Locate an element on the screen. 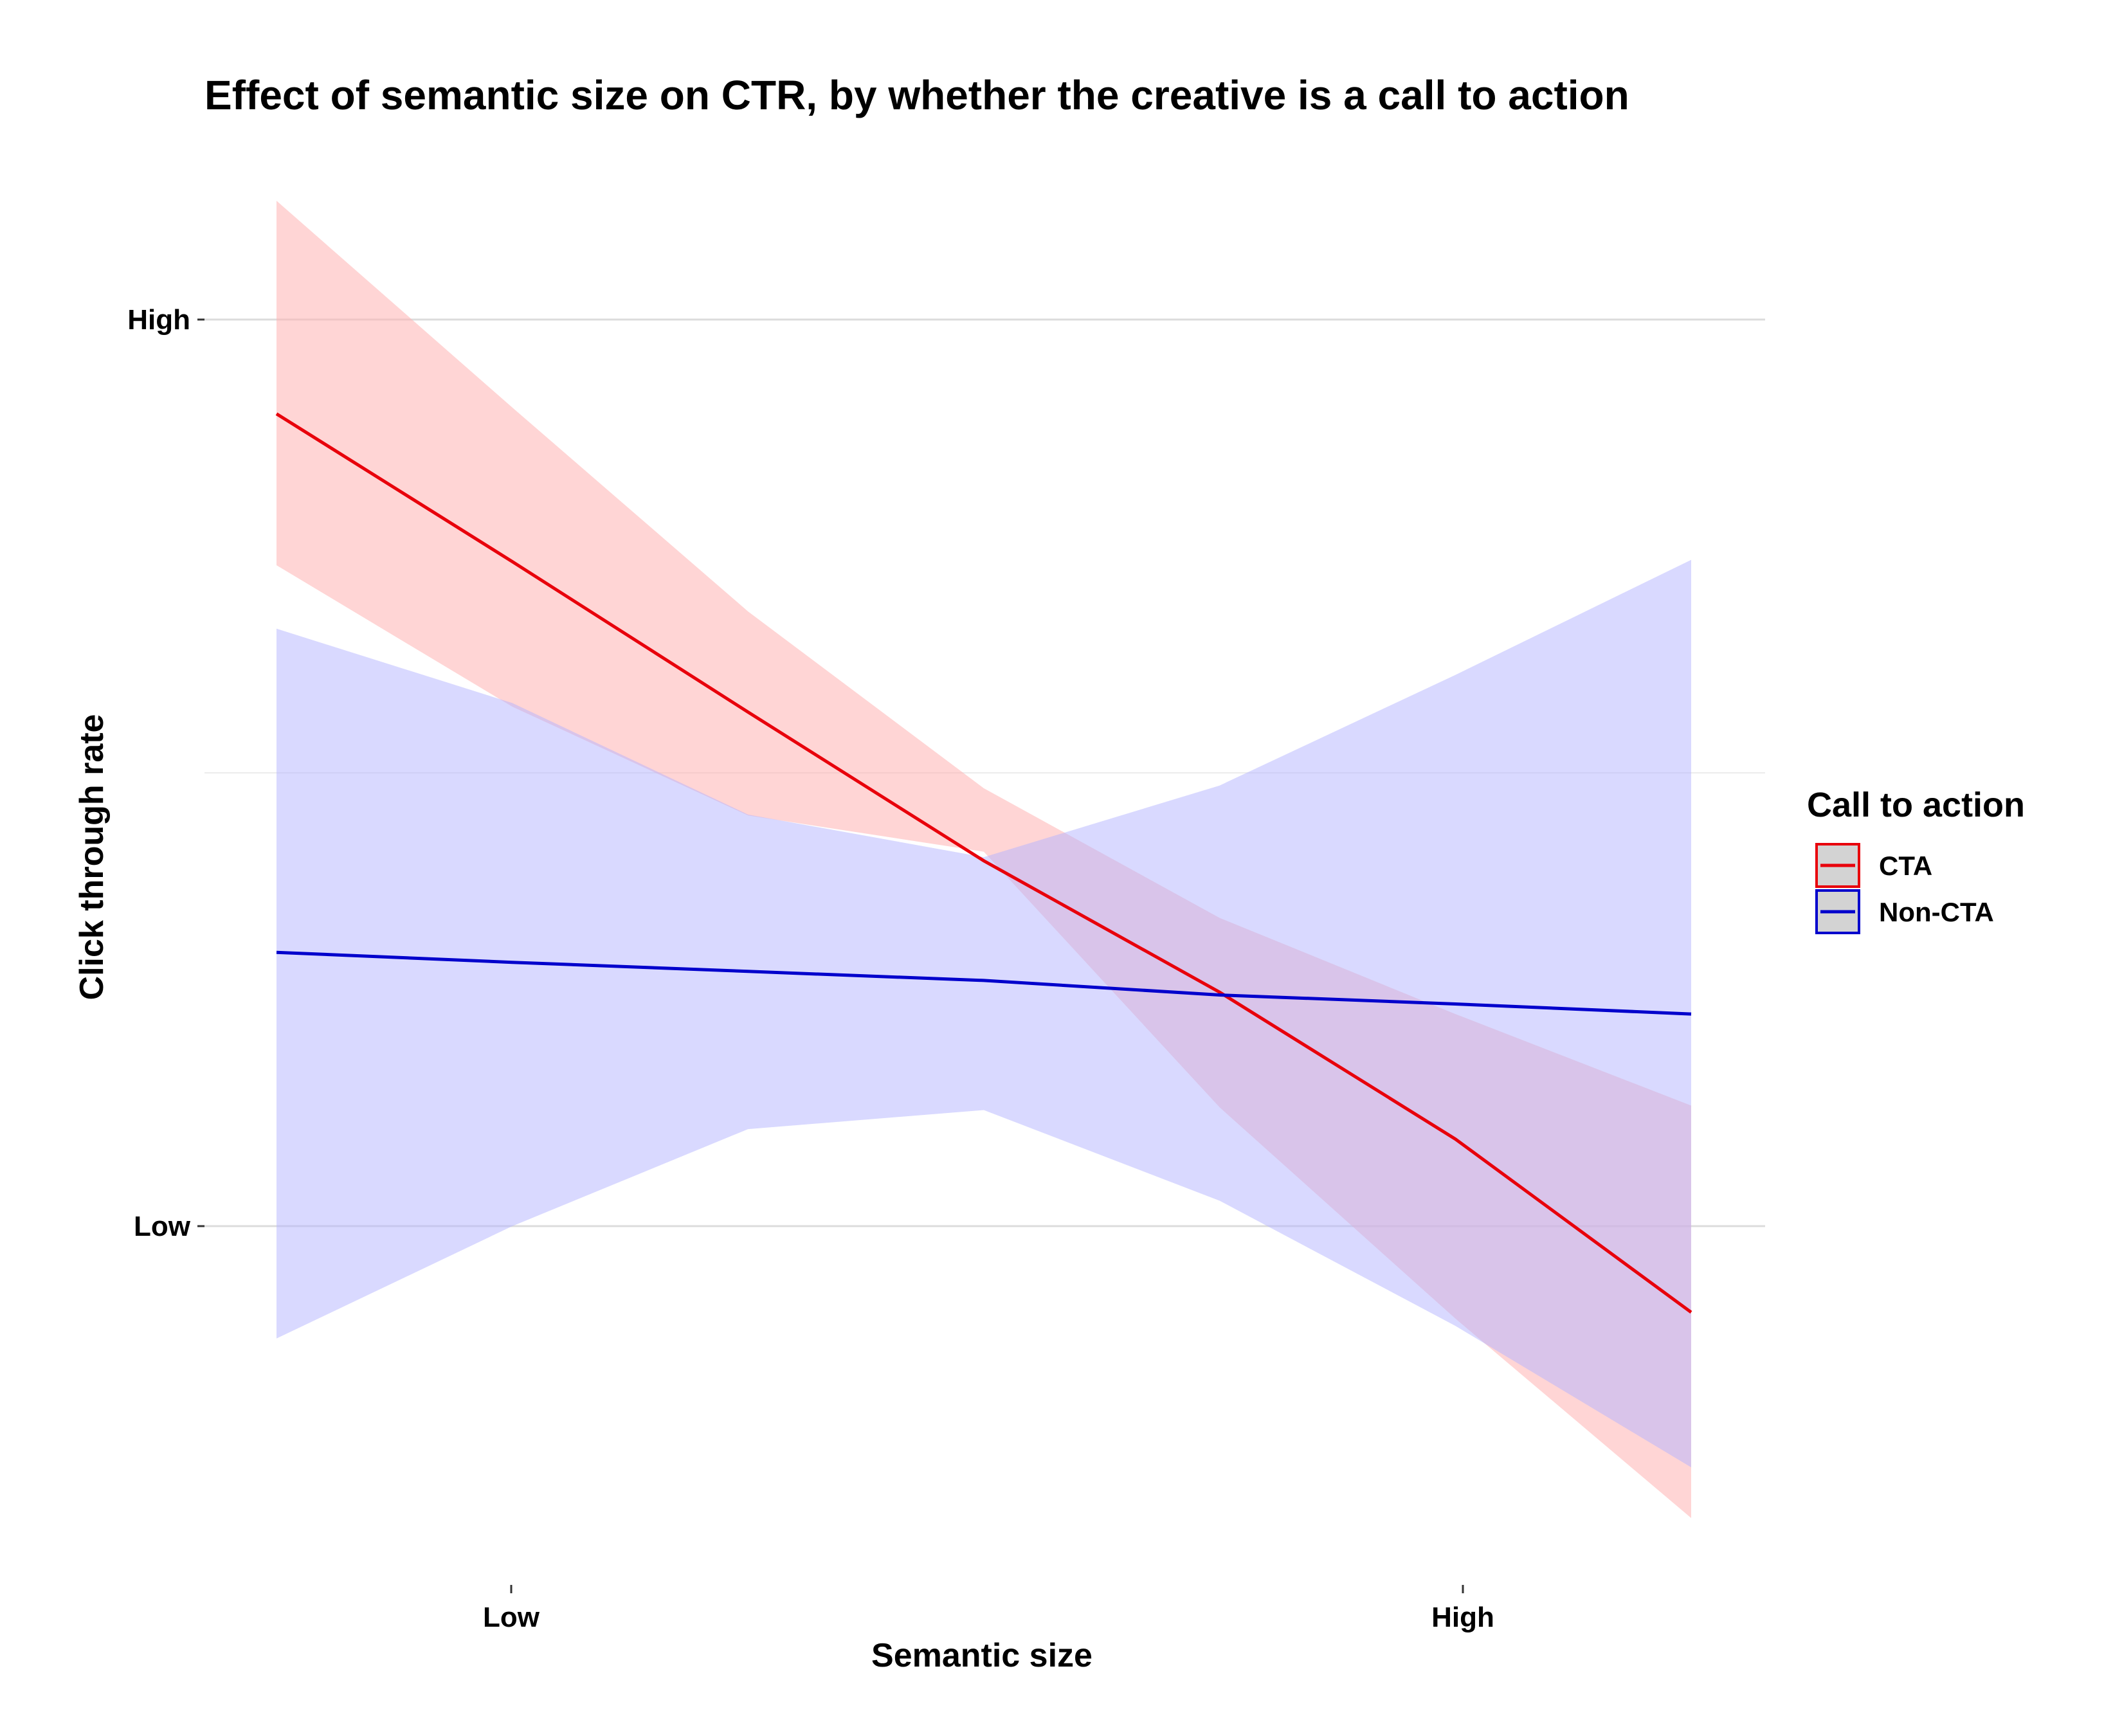  y-tick-label-0: Low is located at coordinates (162, 1226).